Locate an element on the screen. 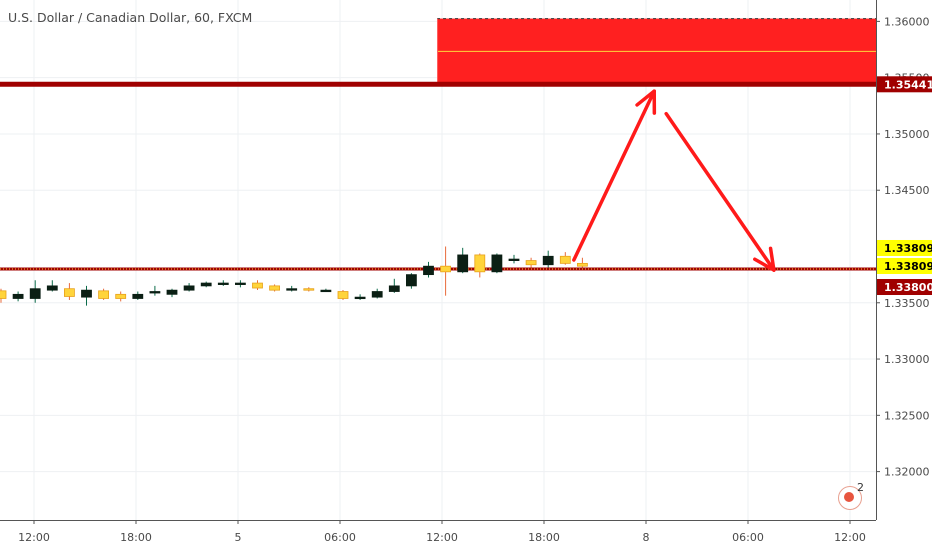  price-label-last-bg is located at coordinates (904, 247).